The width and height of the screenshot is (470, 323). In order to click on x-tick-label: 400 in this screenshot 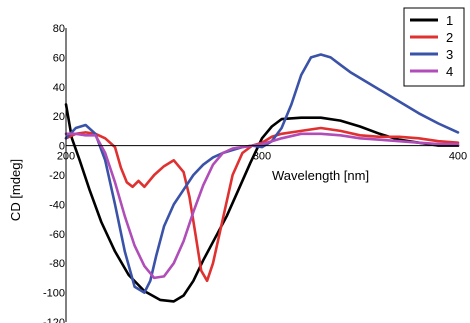, I will do `click(458, 157)`.